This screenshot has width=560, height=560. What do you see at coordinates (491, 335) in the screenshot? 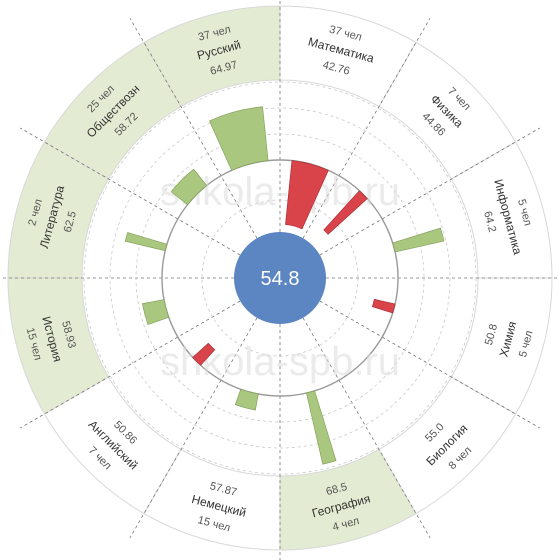
I see `score-label: 50.8` at bounding box center [491, 335].